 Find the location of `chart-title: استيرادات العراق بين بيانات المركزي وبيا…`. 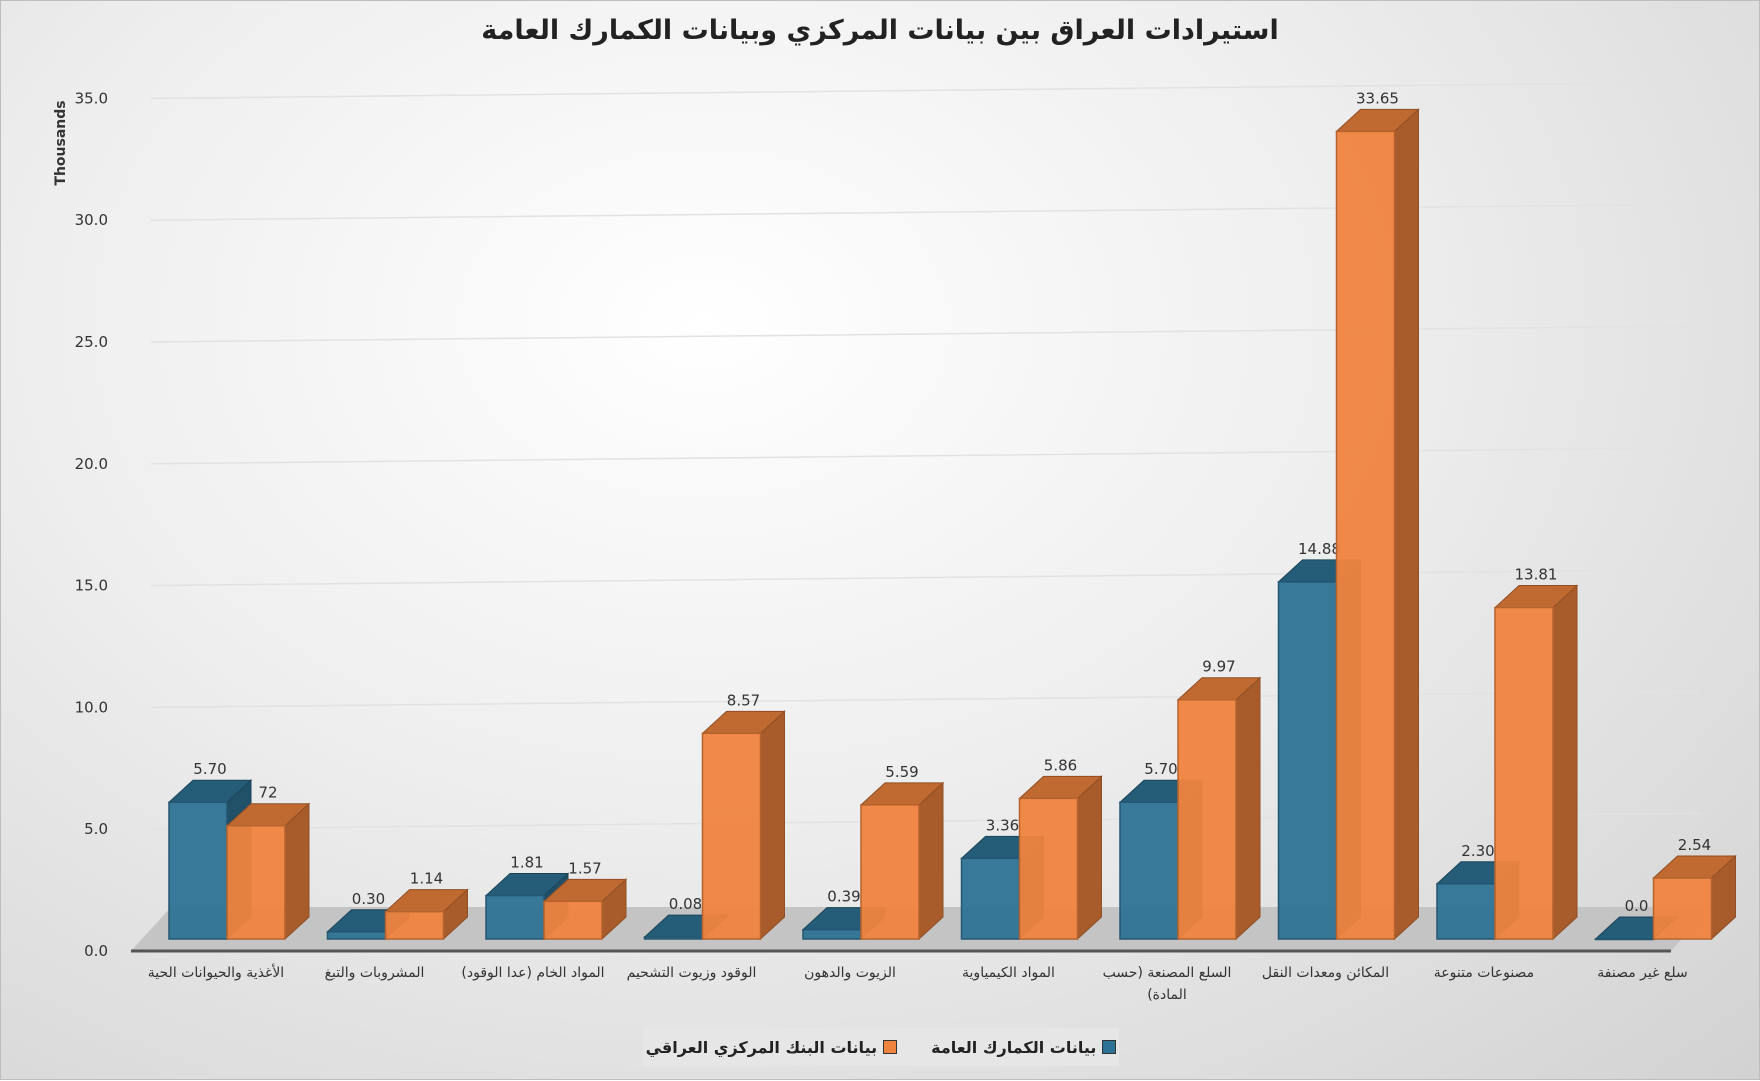

chart-title: استيرادات العراق بين بيانات المركزي وبيا… is located at coordinates (880, 30).